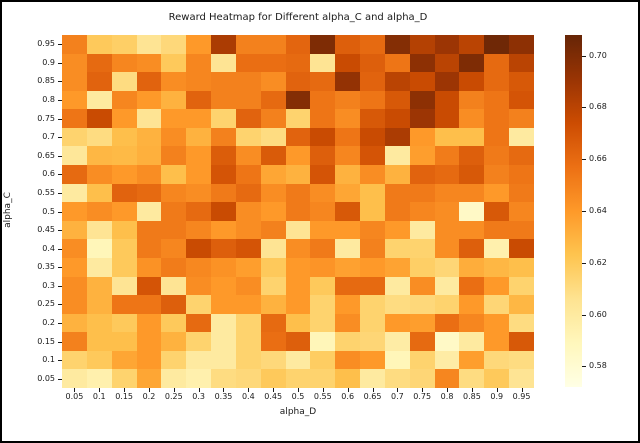  What do you see at coordinates (48, 322) in the screenshot?
I see `y-tick-label: 0.2` at bounding box center [48, 322].